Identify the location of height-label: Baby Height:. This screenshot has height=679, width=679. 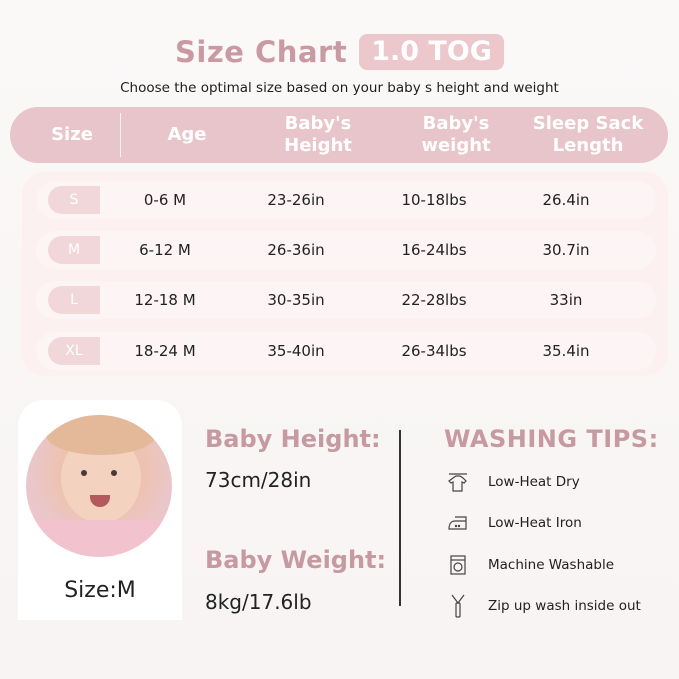
(293, 439).